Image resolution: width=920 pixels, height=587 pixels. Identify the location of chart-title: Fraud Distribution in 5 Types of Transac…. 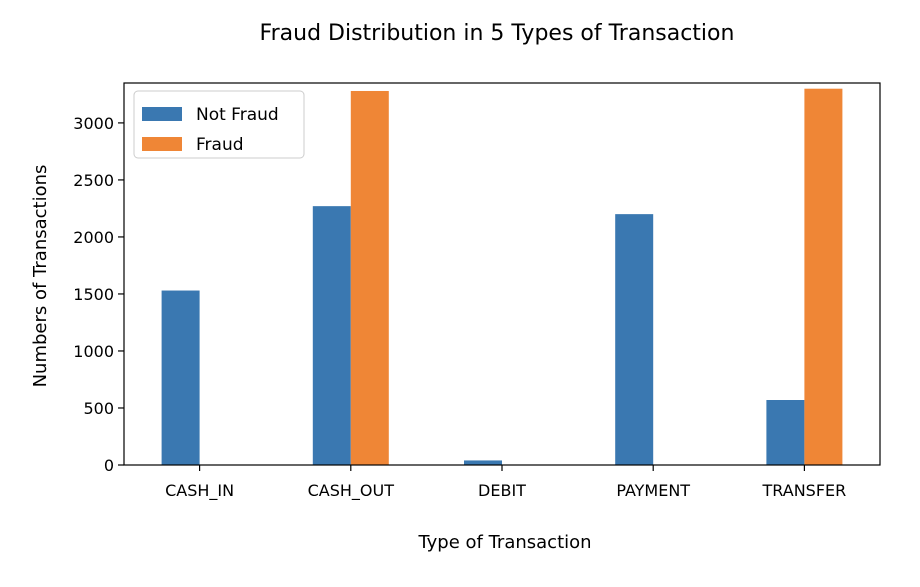
(497, 33).